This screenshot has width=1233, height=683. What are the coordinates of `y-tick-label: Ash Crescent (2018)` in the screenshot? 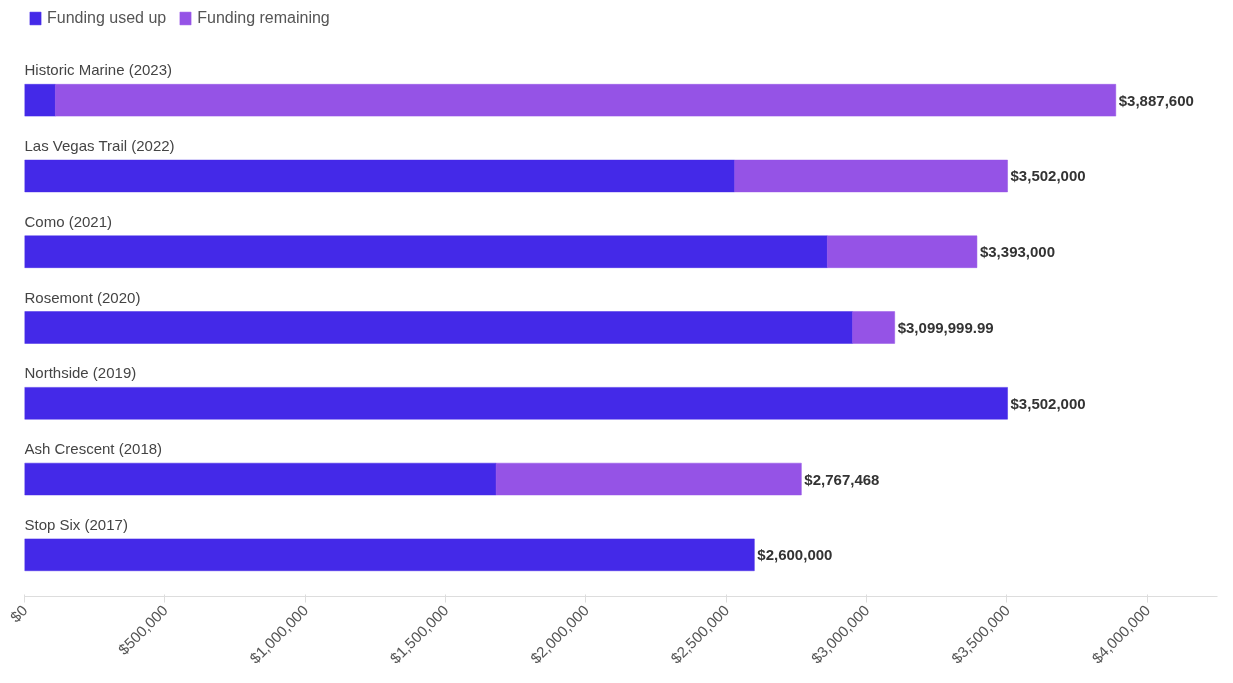 It's located at (93, 449).